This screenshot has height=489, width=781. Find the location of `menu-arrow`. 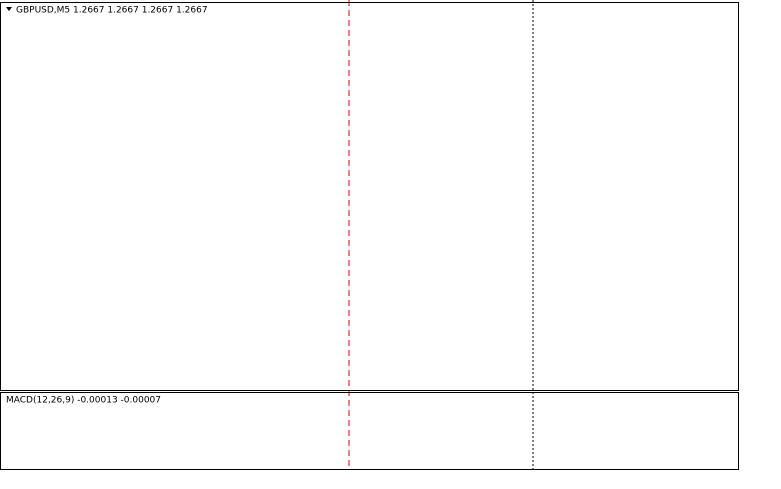

menu-arrow is located at coordinates (9, 9).